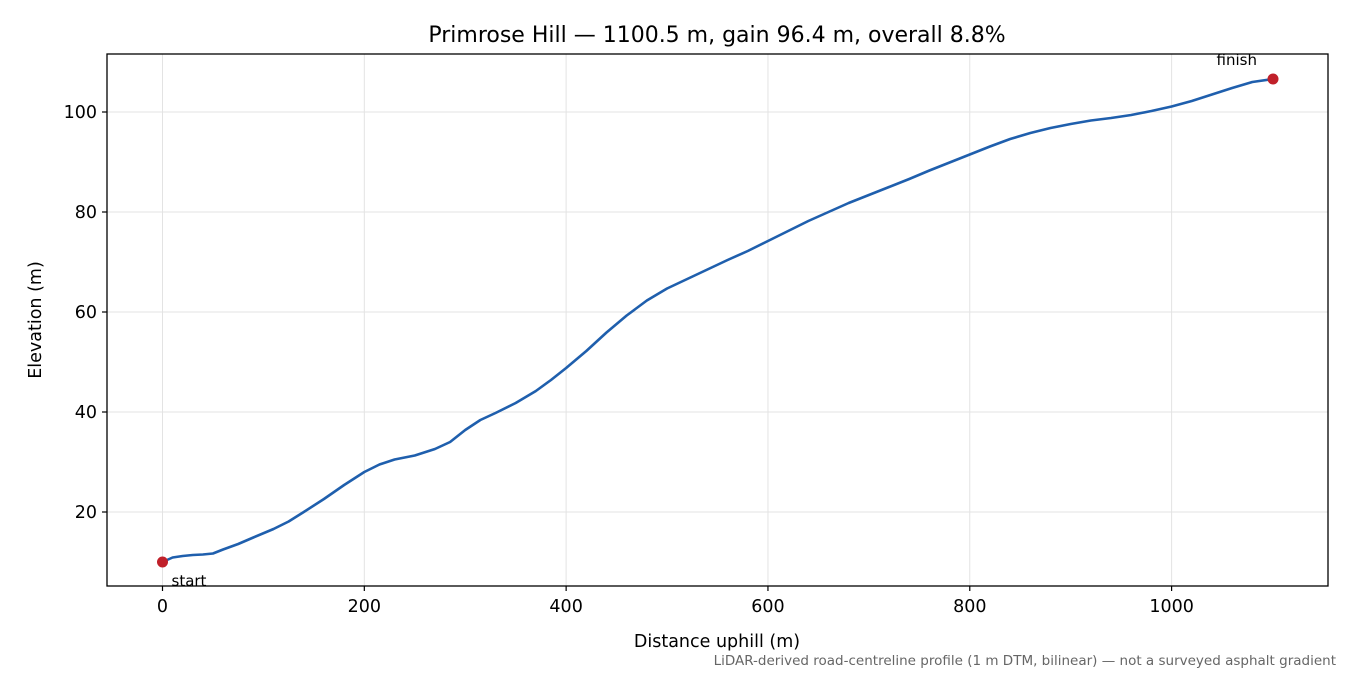 The width and height of the screenshot is (1350, 675). What do you see at coordinates (189, 581) in the screenshot?
I see `start-marker-label: start` at bounding box center [189, 581].